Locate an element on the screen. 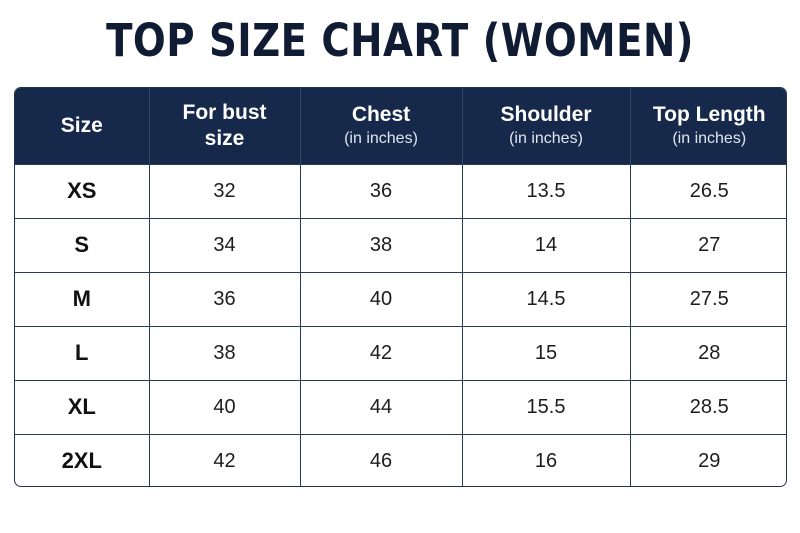 The image size is (800, 533). column-header-shoulder: Shoulder (in inches) is located at coordinates (545, 126).